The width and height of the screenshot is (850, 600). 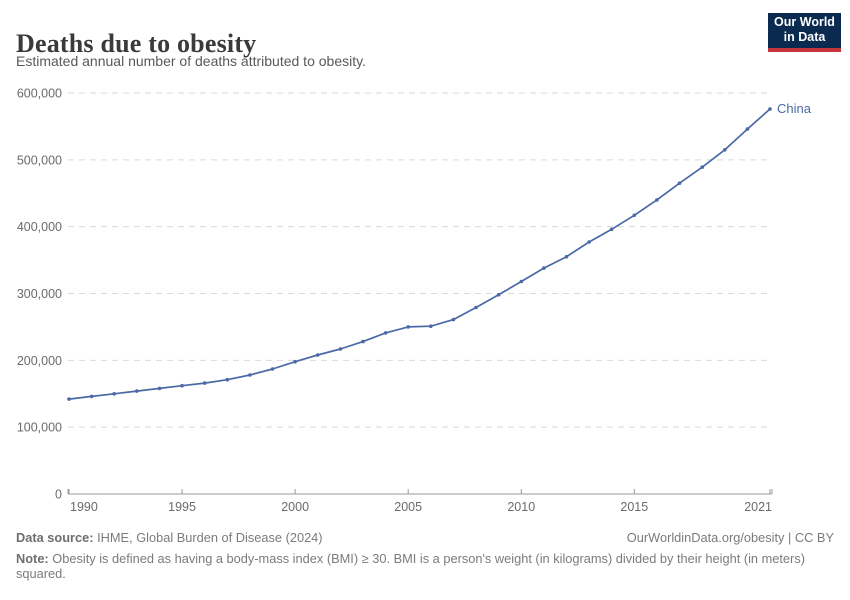 I want to click on x-axis-tick-label: 2010, so click(x=521, y=507).